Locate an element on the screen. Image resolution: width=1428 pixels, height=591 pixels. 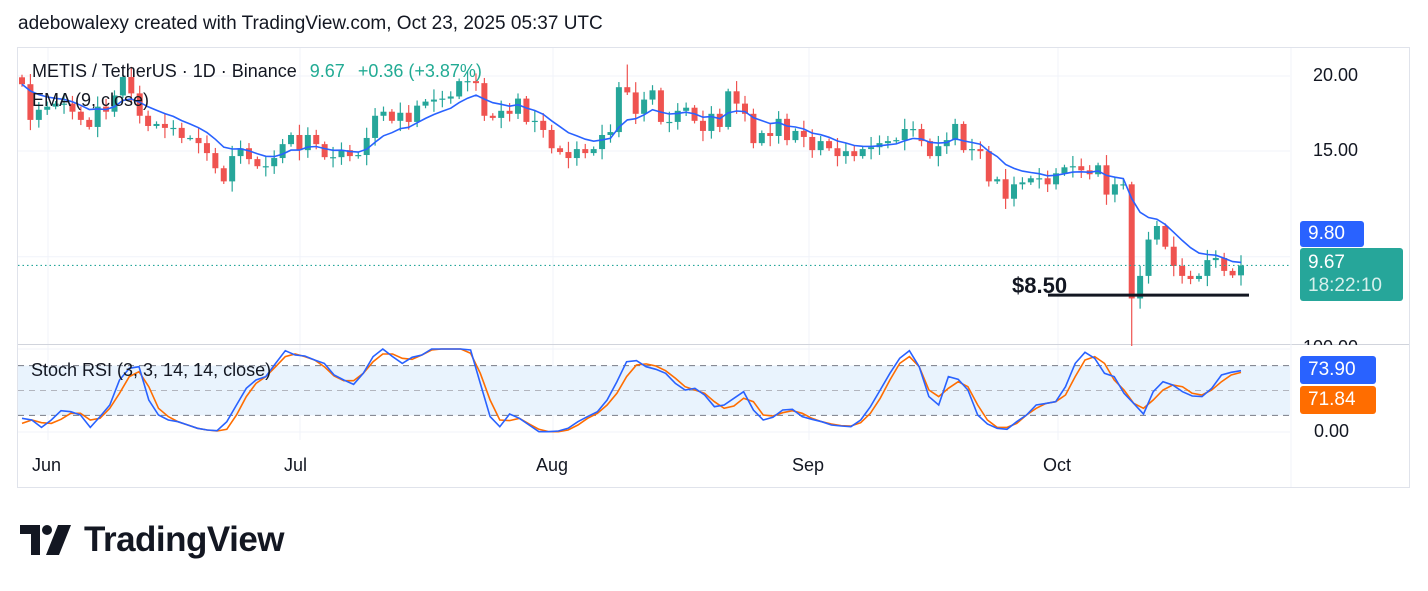
support-level-label: $8.50 is located at coordinates (1040, 285).